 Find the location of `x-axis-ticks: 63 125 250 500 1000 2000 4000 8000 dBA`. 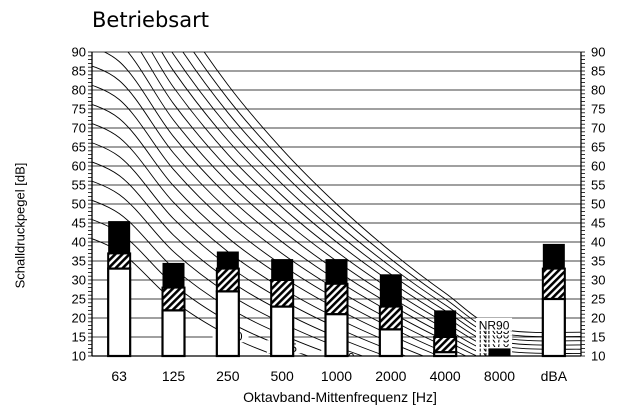

x-axis-ticks: 63 125 250 500 1000 2000 4000 8000 dBA is located at coordinates (339, 376).